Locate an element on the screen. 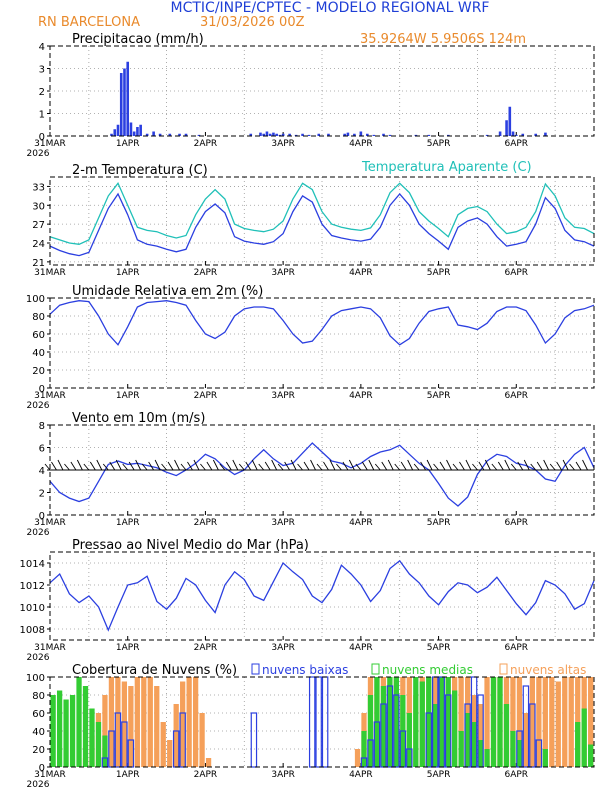  pressure-title: Pressao ao Nivel Medio do Mar (hPa) is located at coordinates (190, 545).